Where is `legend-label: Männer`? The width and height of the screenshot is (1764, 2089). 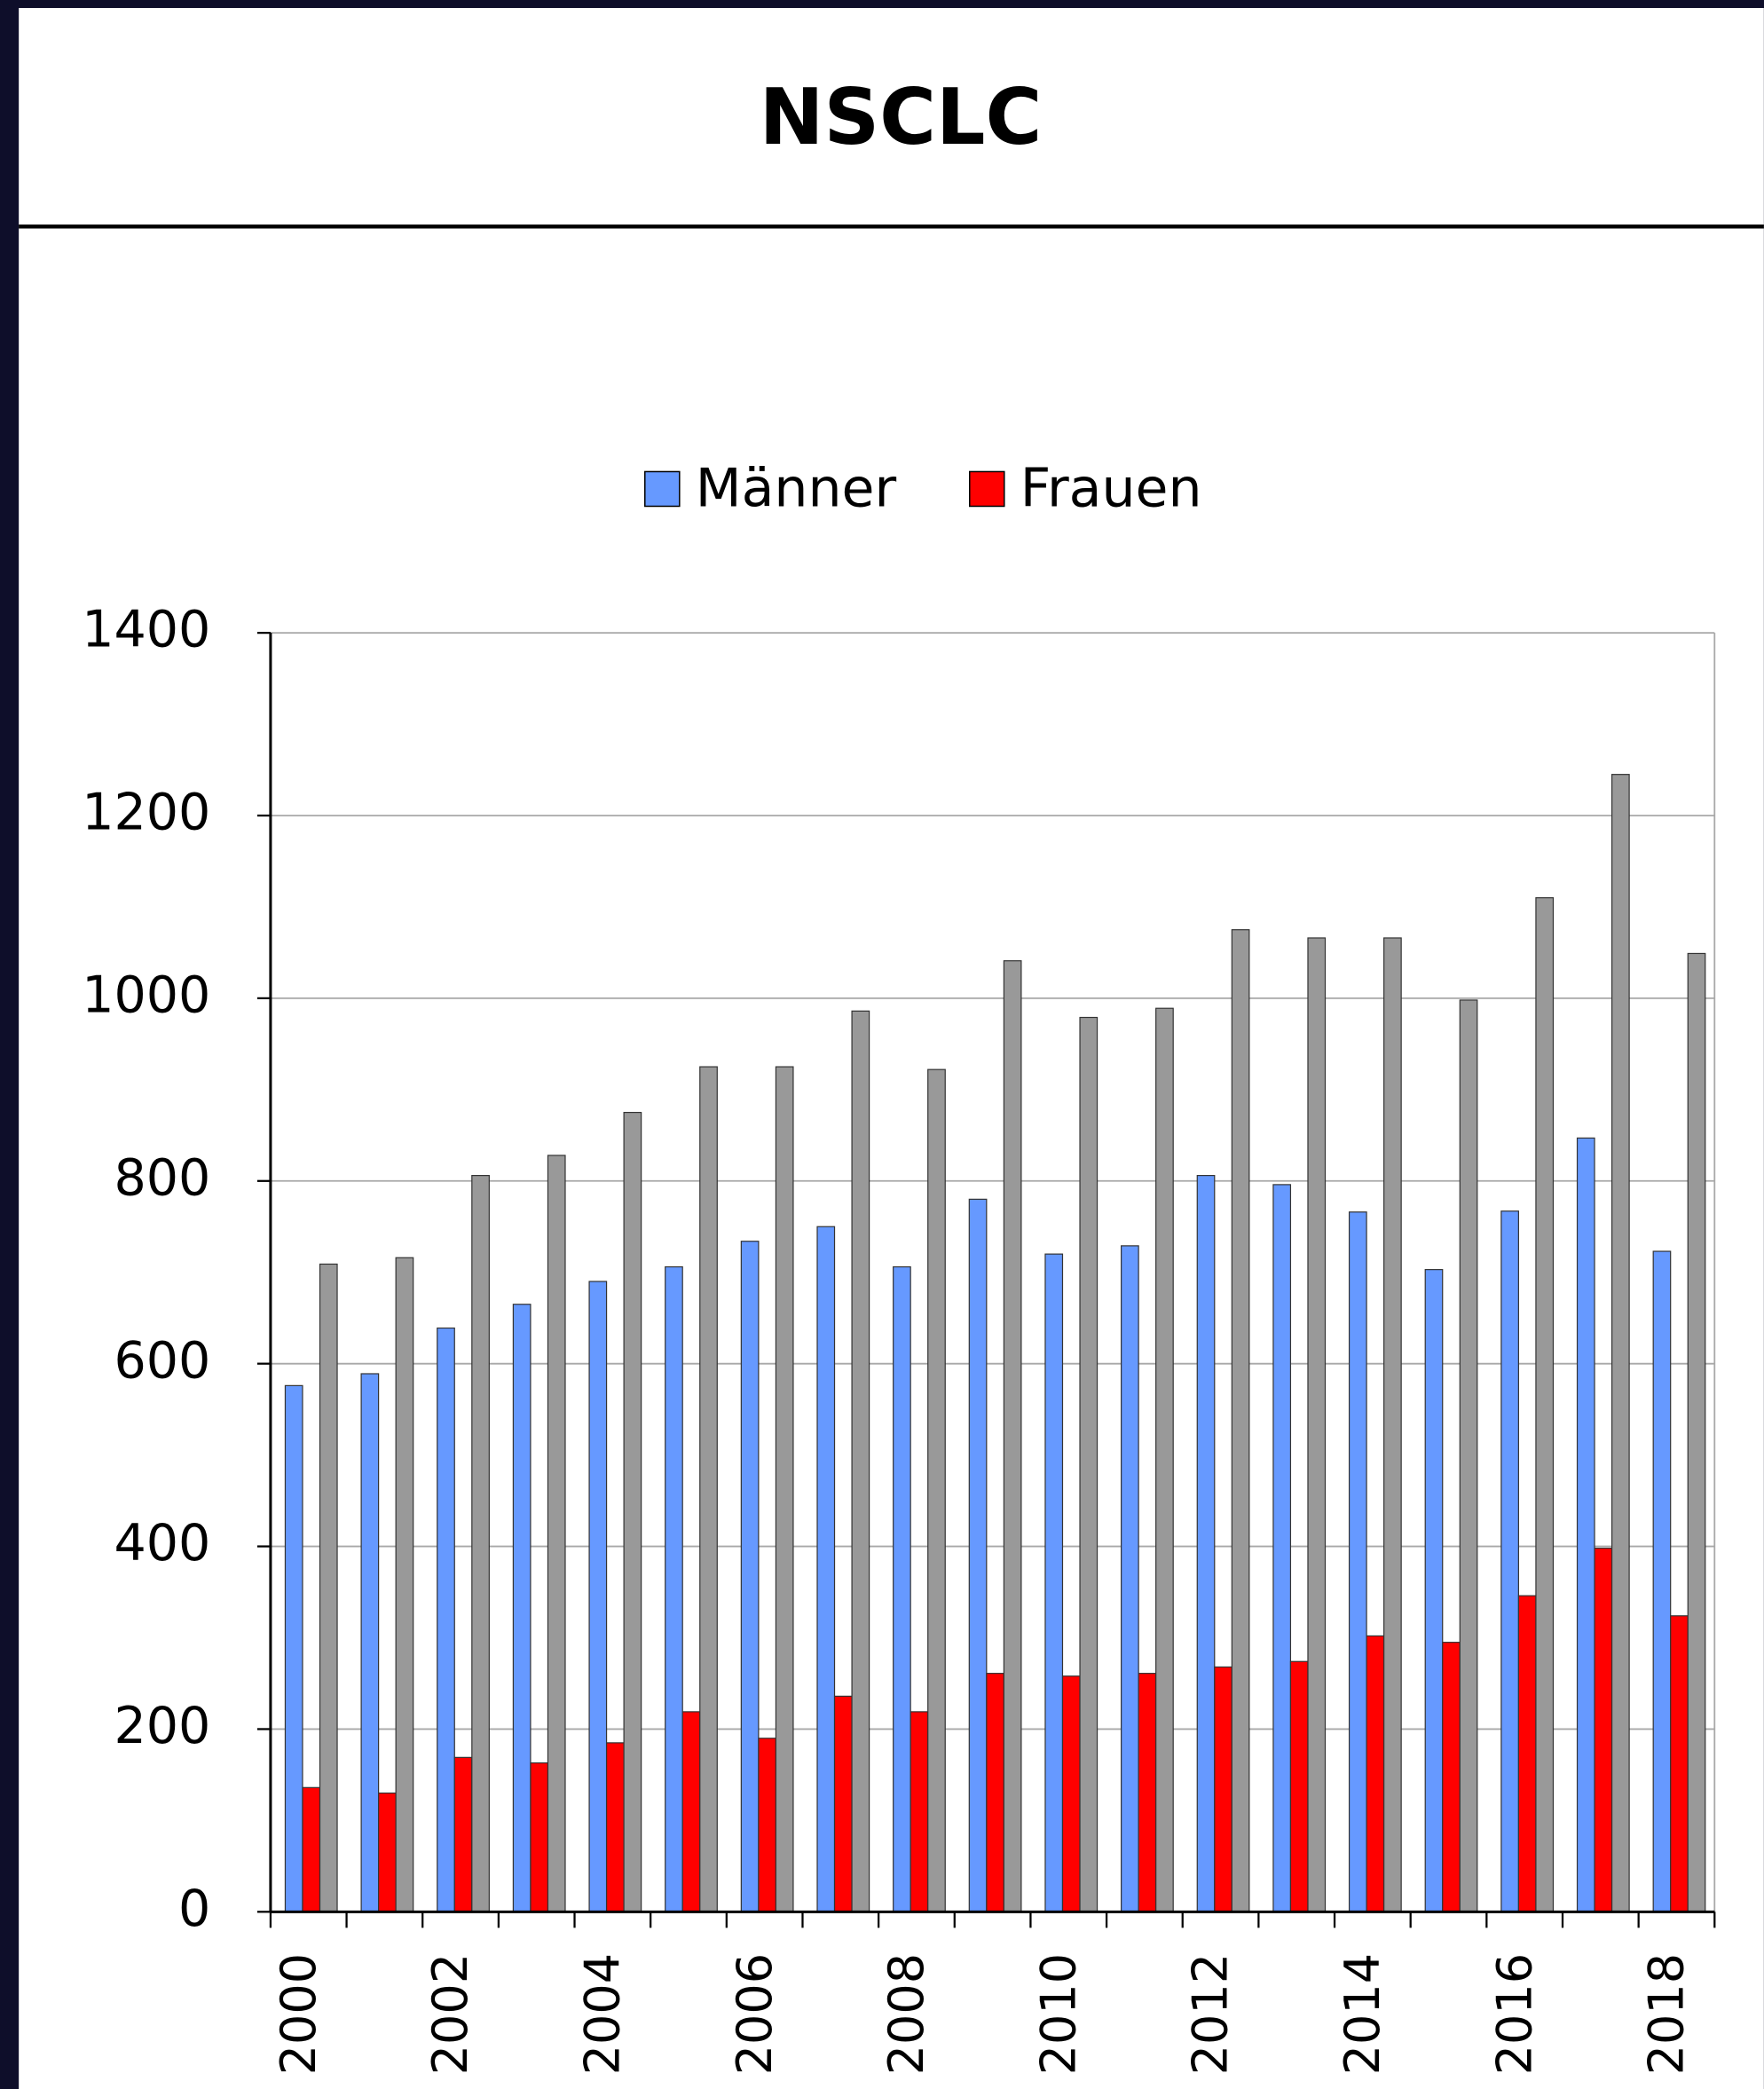 legend-label: Männer is located at coordinates (796, 489).